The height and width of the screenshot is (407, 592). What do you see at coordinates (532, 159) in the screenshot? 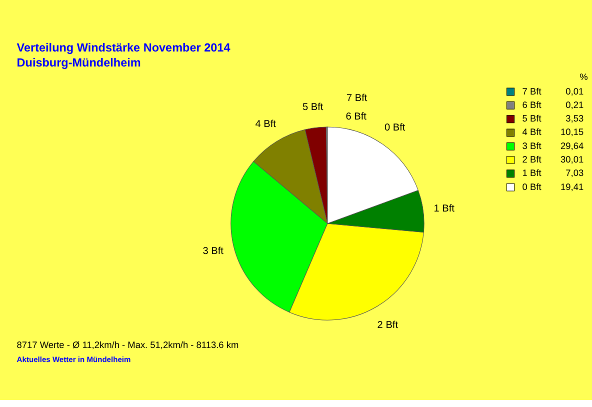
I see `legend-label: 2 Bft` at bounding box center [532, 159].